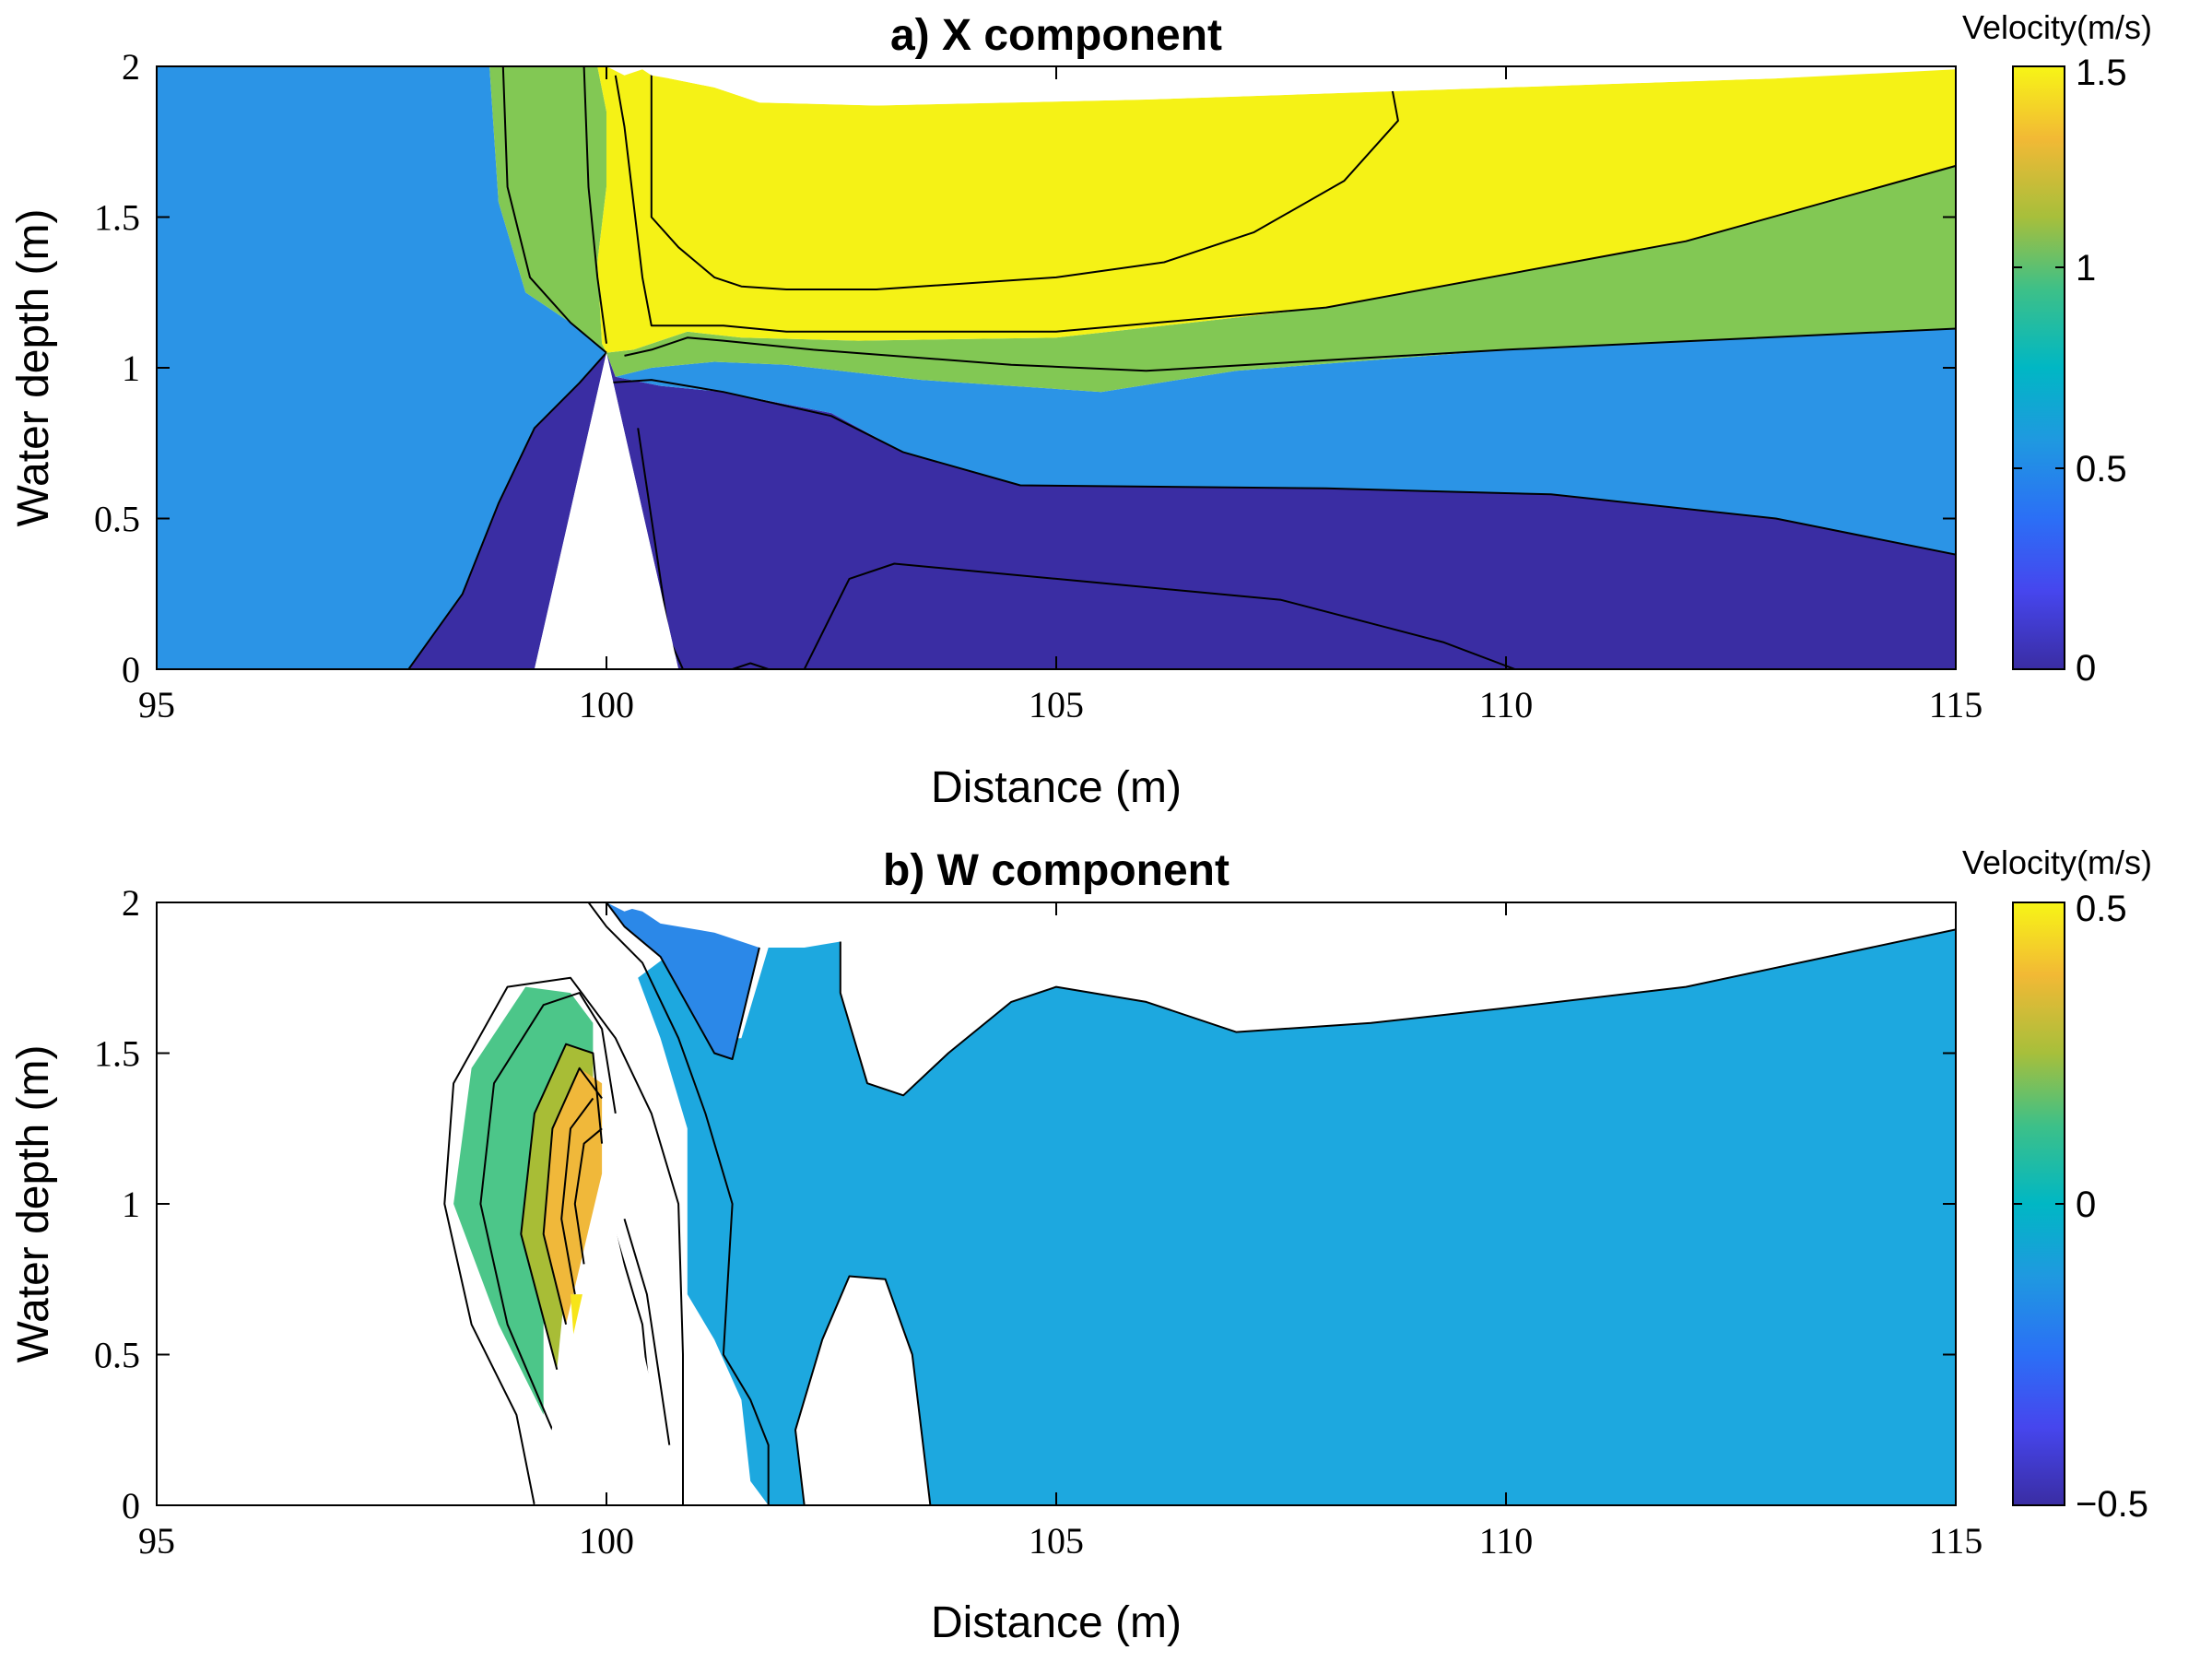  I want to click on chart-title: b) W component, so click(1056, 870).